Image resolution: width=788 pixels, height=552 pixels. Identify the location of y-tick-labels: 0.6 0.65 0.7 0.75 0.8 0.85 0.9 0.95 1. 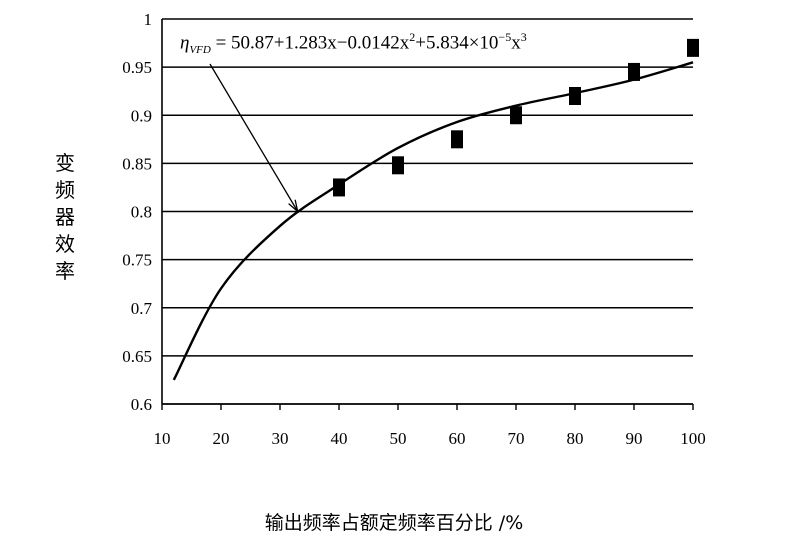
(137, 212).